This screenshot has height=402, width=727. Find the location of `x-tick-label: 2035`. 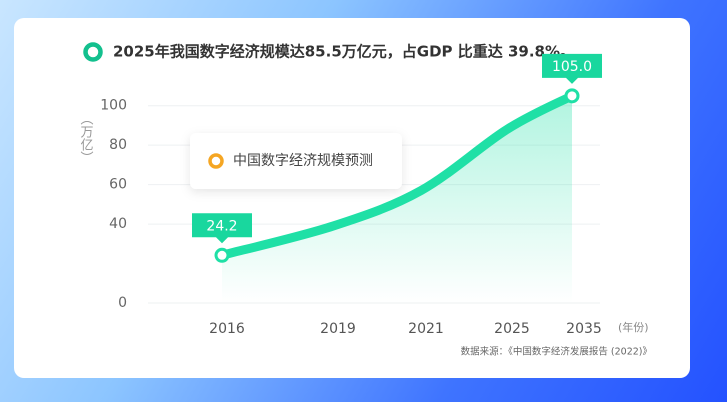

x-tick-label: 2035 is located at coordinates (584, 329).